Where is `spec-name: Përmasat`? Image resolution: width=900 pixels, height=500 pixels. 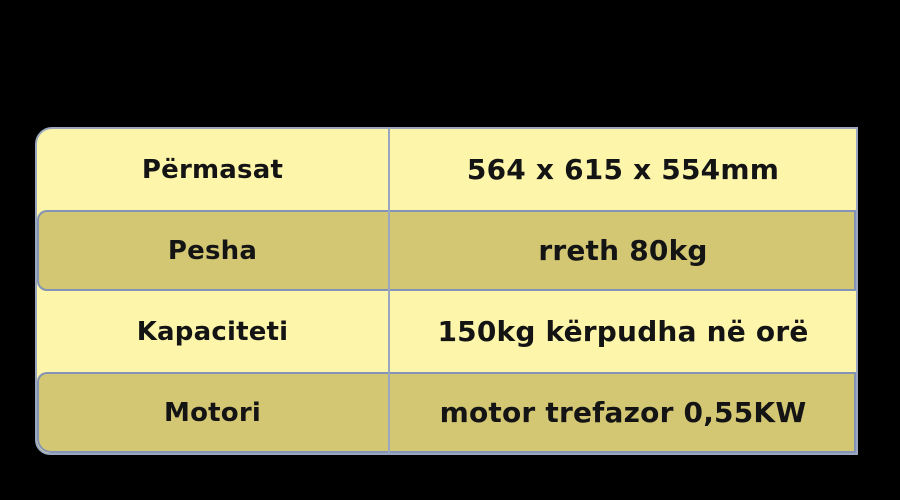 spec-name: Përmasat is located at coordinates (212, 169).